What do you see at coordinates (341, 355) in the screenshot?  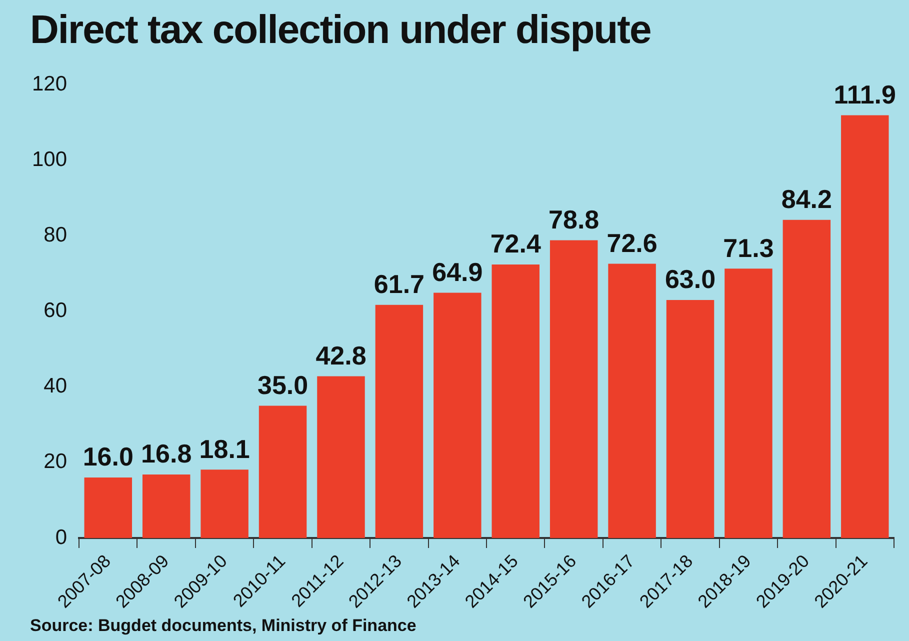 I see `data-label: 42.8` at bounding box center [341, 355].